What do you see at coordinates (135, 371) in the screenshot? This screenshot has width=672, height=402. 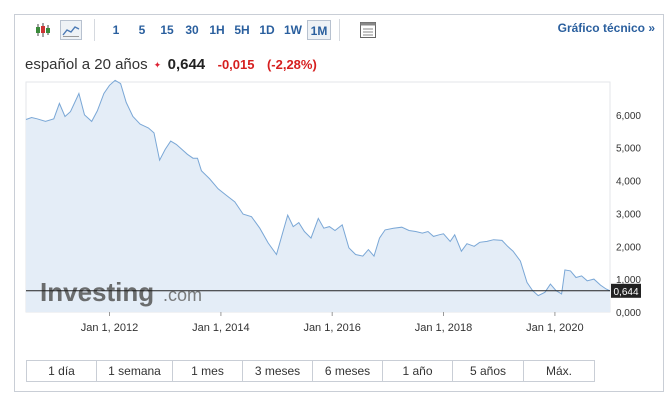 I see `range-1-week: 1 semana` at bounding box center [135, 371].